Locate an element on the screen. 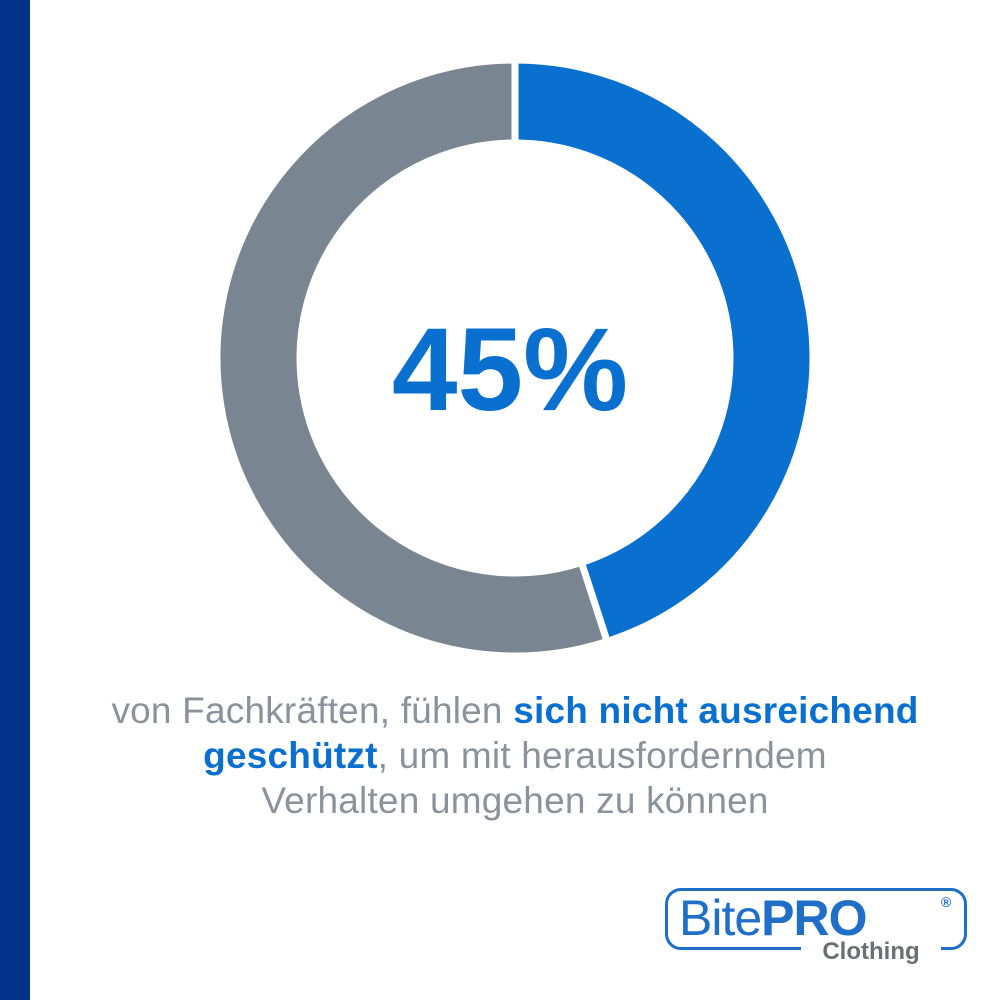 The height and width of the screenshot is (1000, 1000). caption-highlight-2: geschützt is located at coordinates (290, 755).